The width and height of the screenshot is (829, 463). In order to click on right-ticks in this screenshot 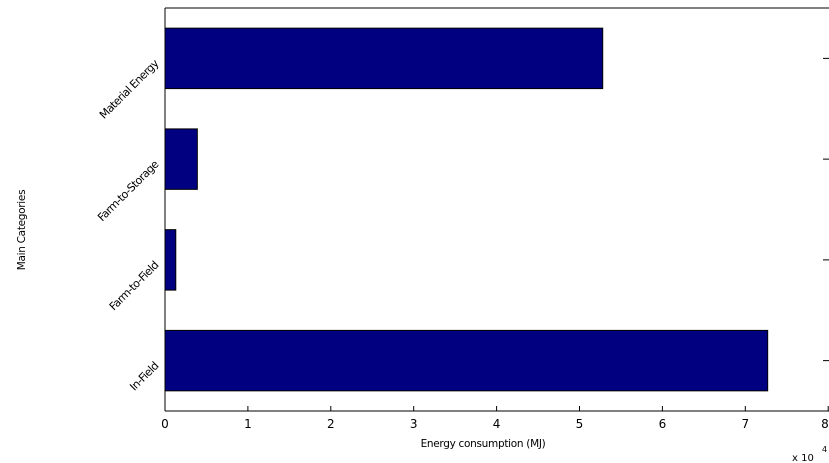, I will do `click(826, 209)`.